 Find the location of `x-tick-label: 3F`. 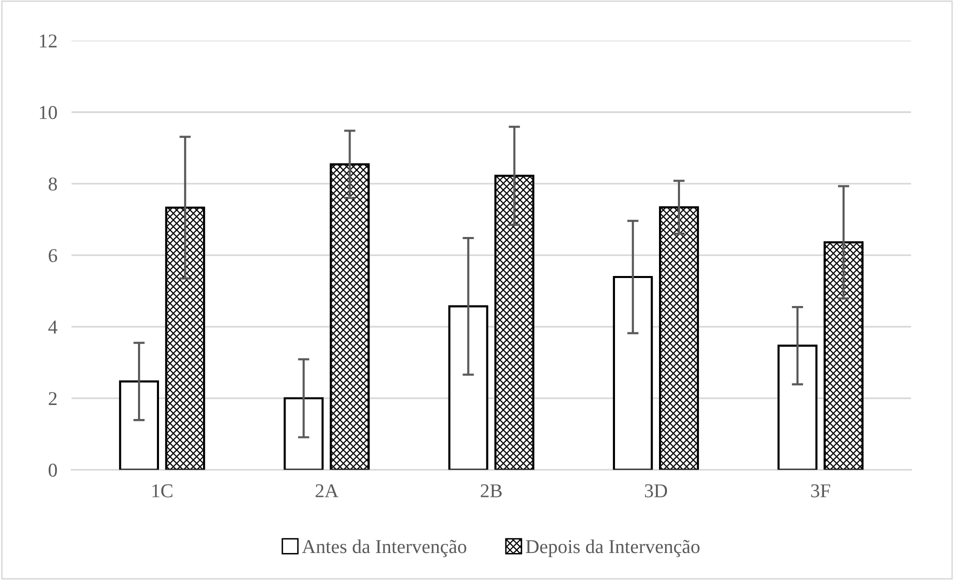

x-tick-label: 3F is located at coordinates (820, 491).